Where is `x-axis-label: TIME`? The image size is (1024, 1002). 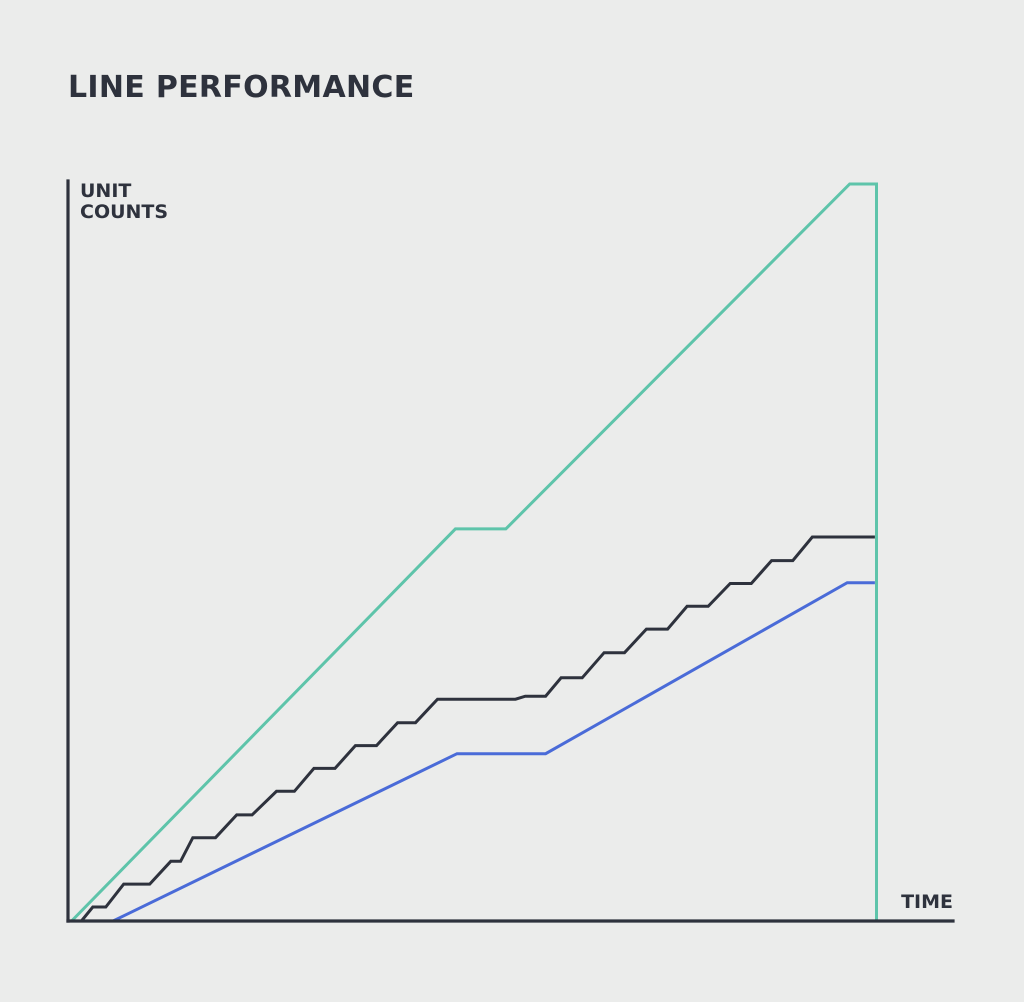
x-axis-label: TIME is located at coordinates (927, 902).